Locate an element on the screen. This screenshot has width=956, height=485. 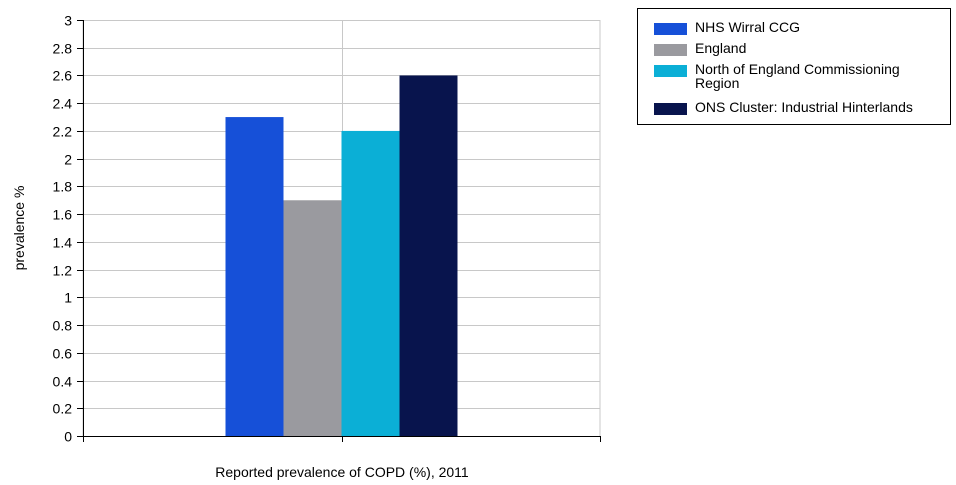
y-tick-label: 1.8 is located at coordinates (63, 187).